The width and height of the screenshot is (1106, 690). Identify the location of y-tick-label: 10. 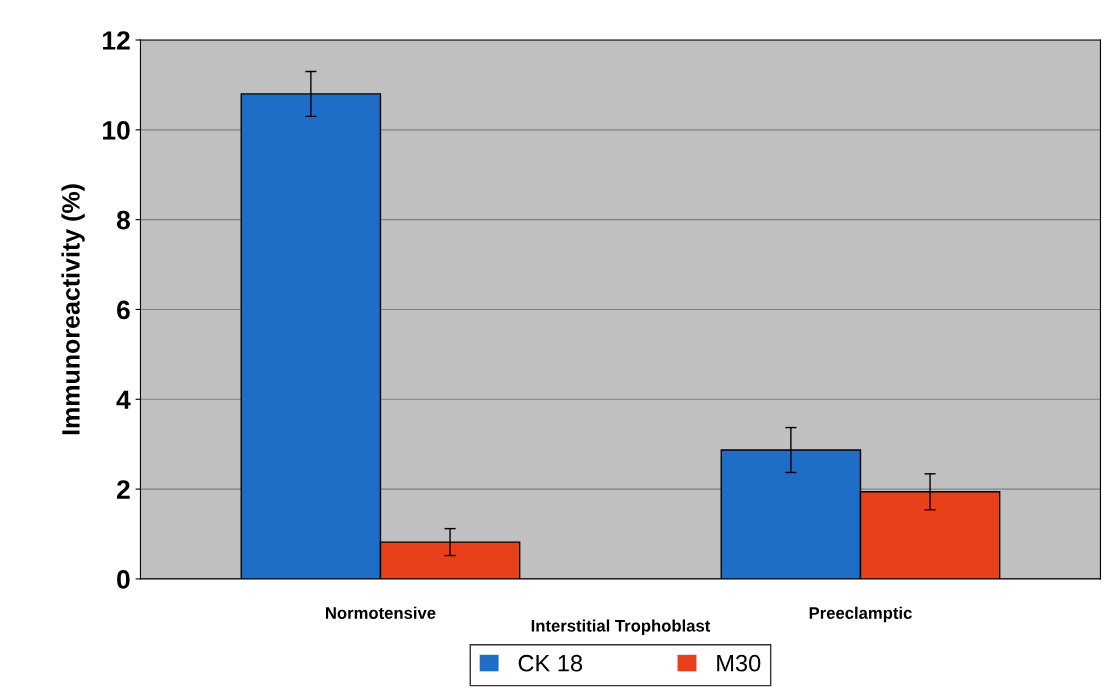
(116, 130).